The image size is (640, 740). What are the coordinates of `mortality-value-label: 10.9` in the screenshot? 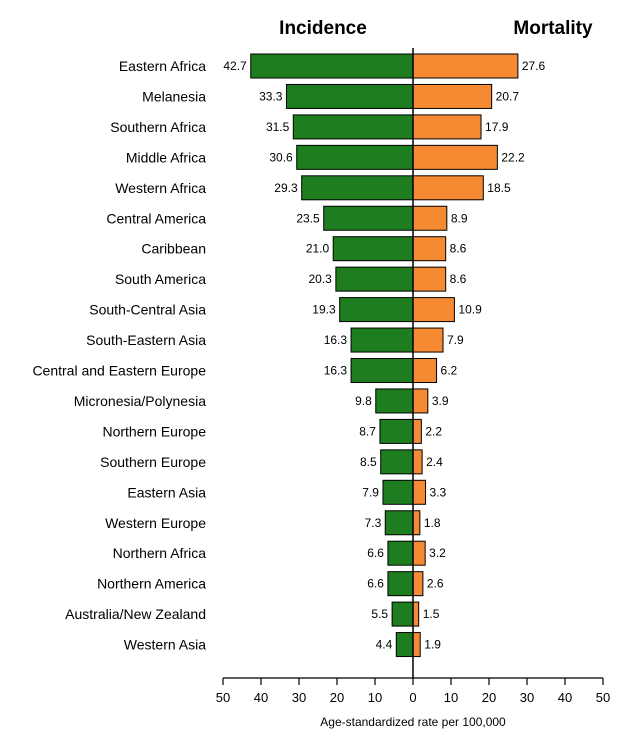 It's located at (470, 310).